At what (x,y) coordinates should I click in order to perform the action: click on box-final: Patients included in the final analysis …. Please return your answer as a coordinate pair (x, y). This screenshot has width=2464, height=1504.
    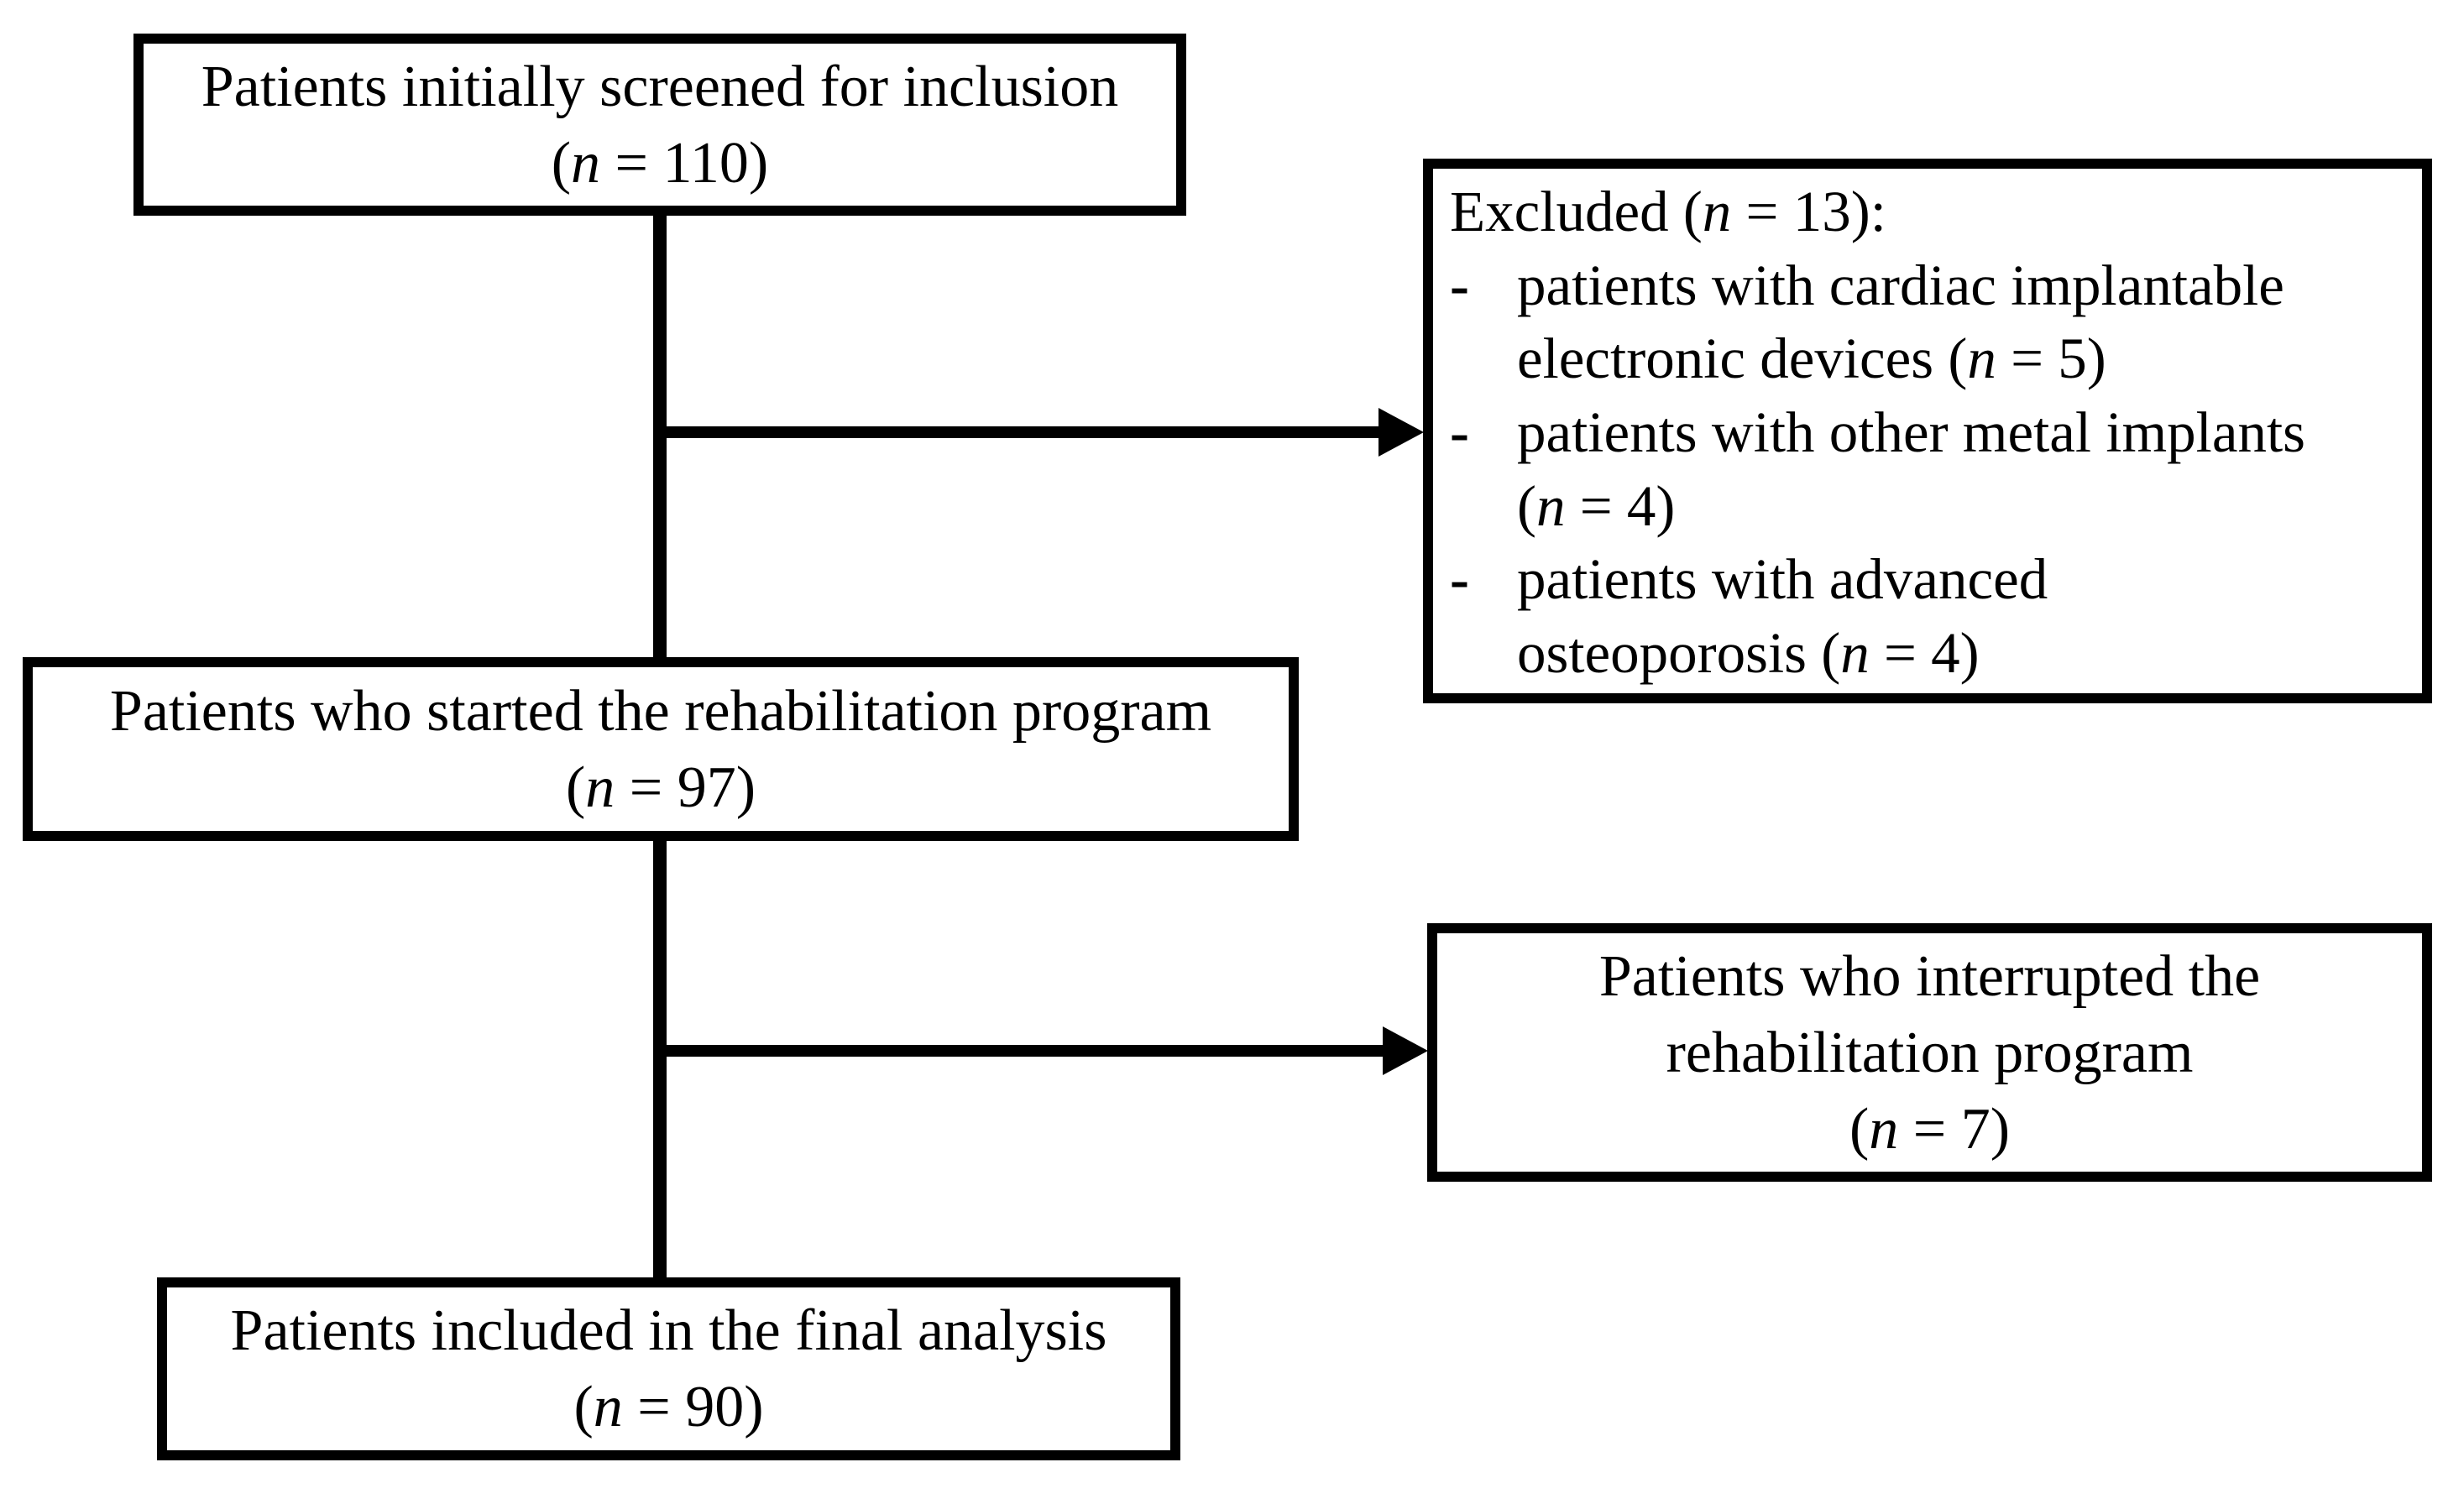
    Looking at the image, I should click on (668, 1368).